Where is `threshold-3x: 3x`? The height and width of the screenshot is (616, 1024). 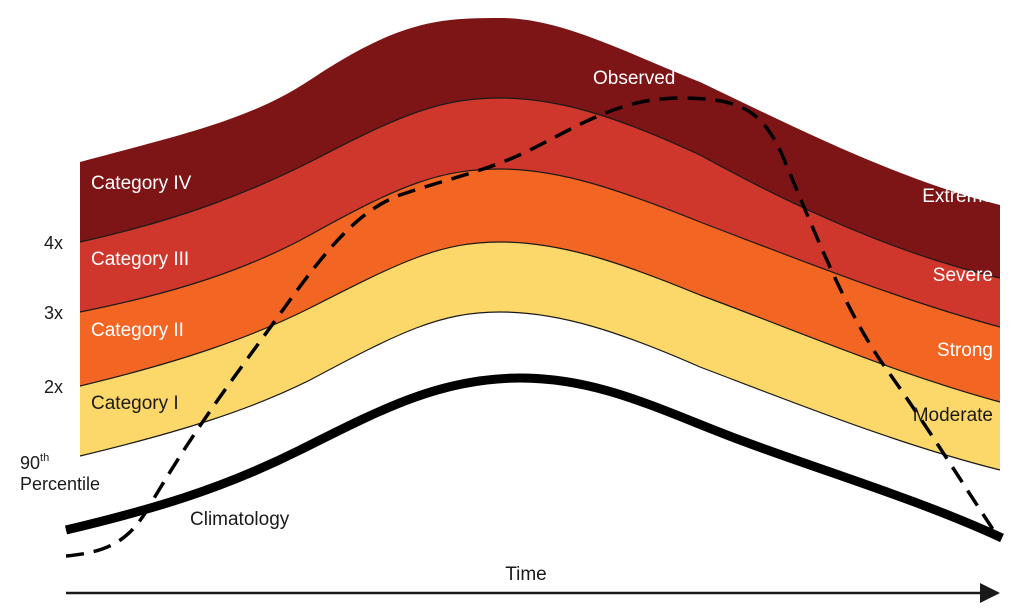
threshold-3x: 3x is located at coordinates (53, 313).